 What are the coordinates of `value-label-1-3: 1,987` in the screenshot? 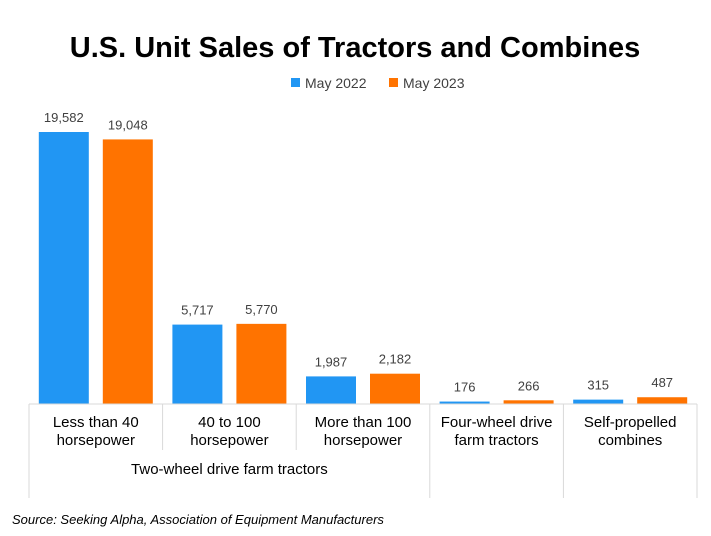 It's located at (331, 361).